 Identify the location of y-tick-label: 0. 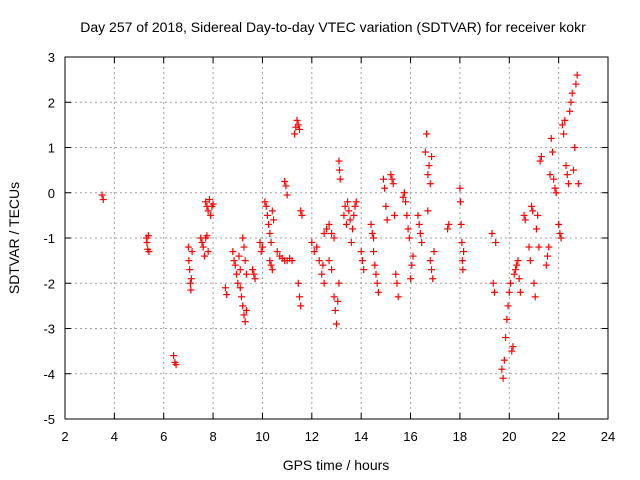
(51, 193).